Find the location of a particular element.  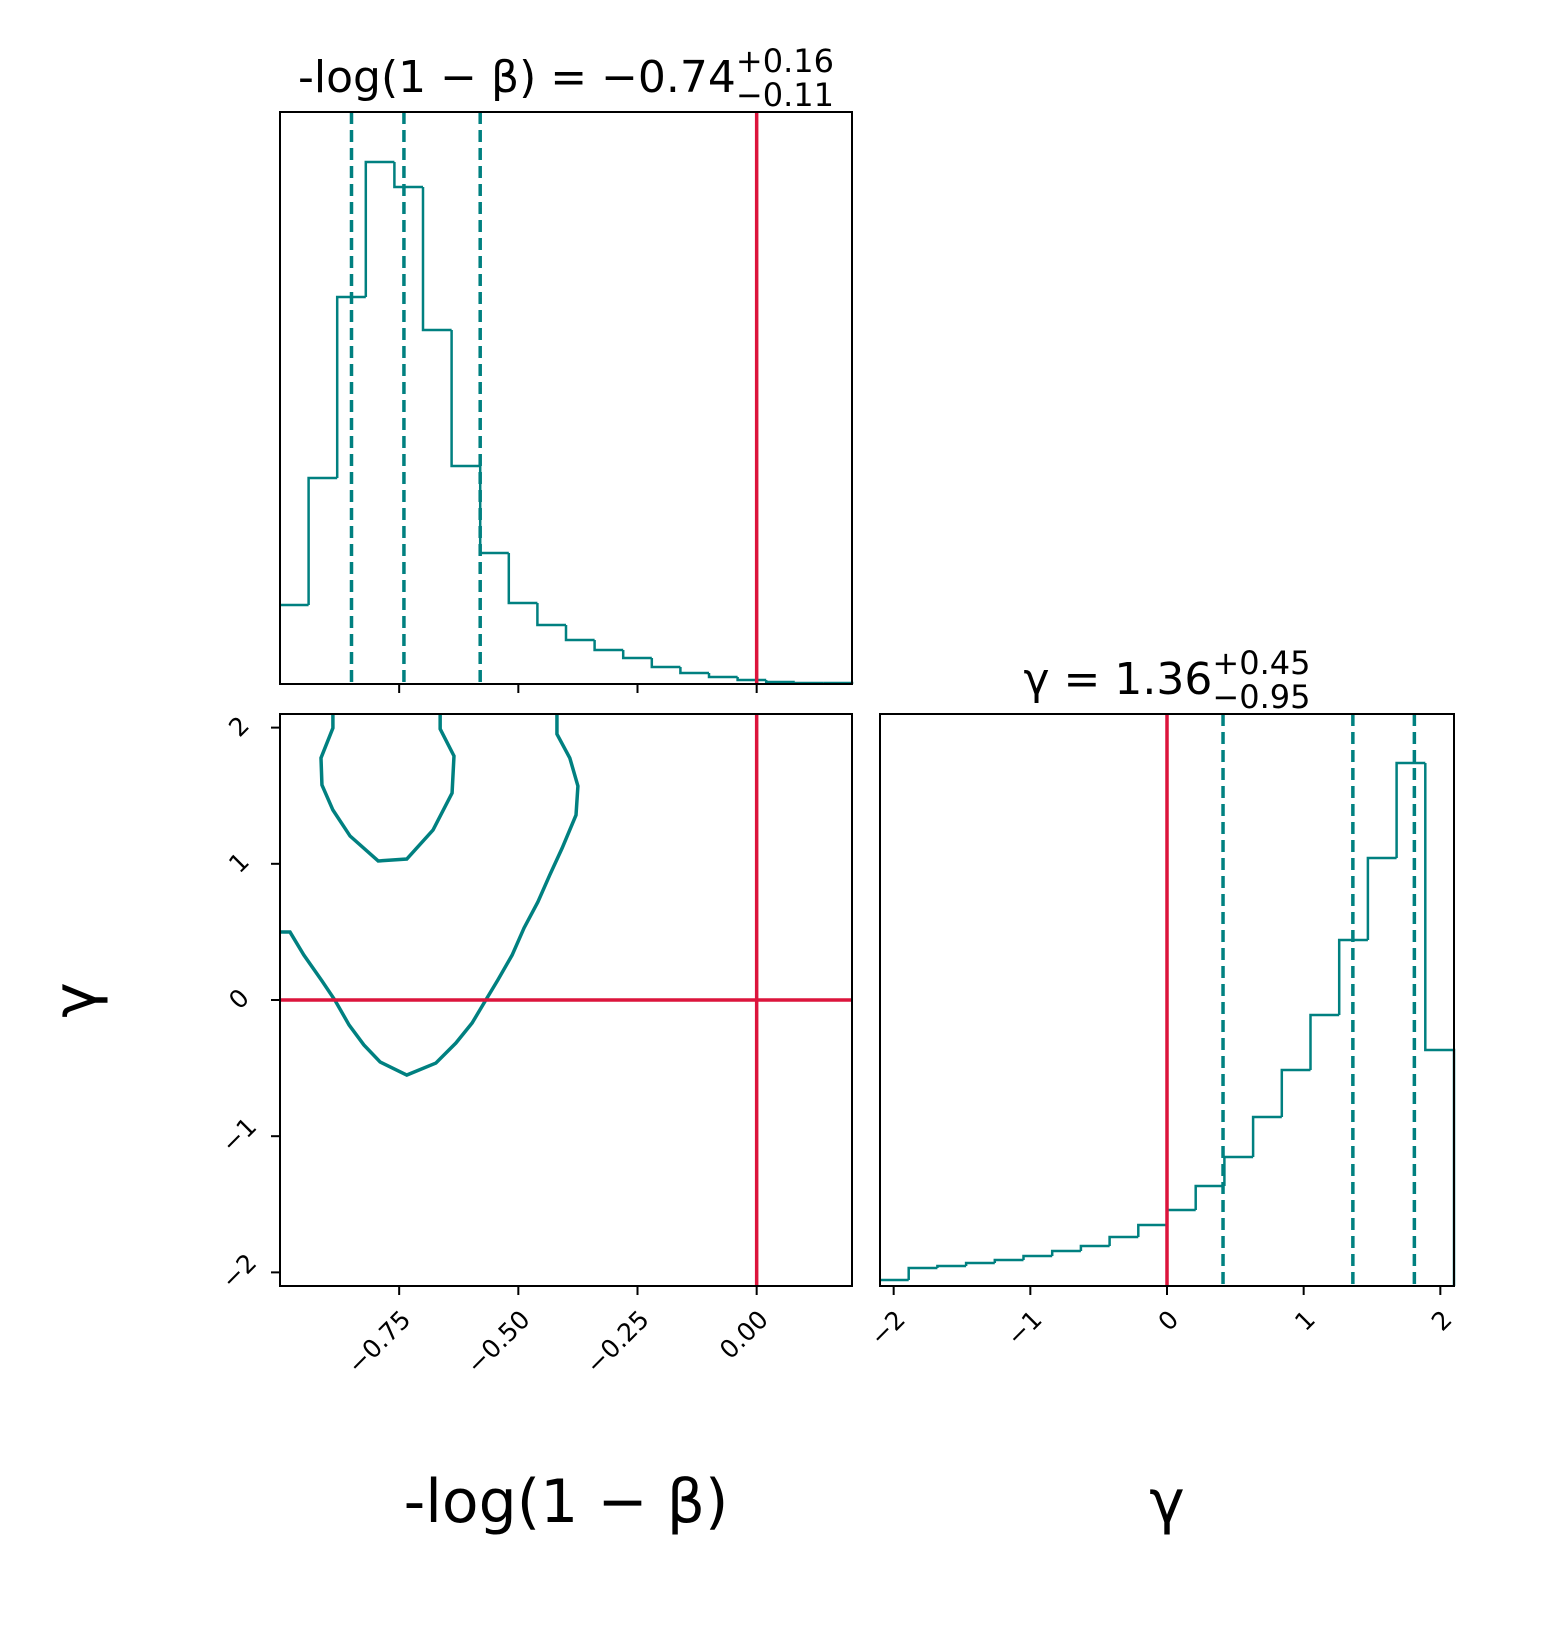

x-tick-label: 2 is located at coordinates (1442, 1321).